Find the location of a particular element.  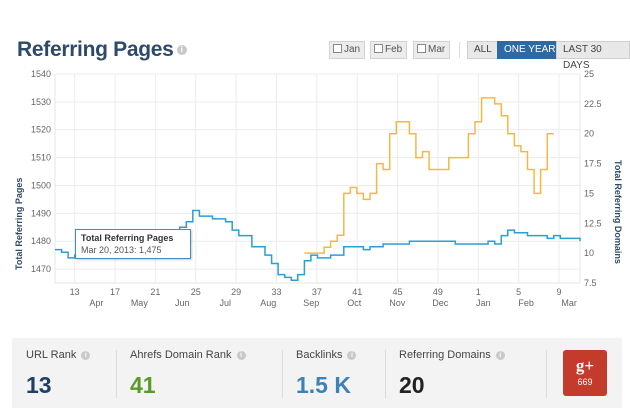

x-week-tick-label: 37 is located at coordinates (317, 292).